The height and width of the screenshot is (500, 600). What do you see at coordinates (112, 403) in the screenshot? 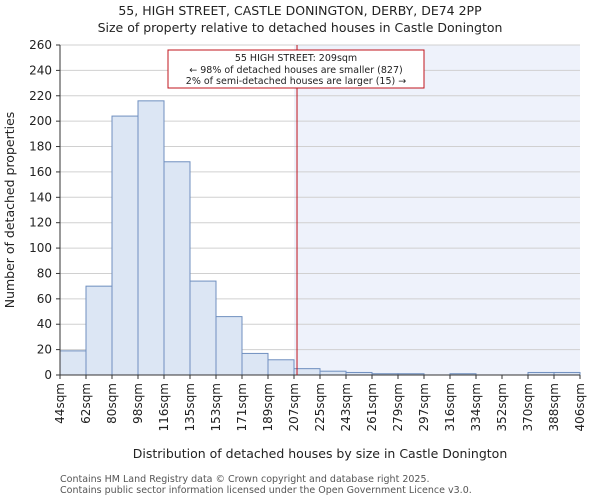
I see `x-tick-label: 80sqm` at bounding box center [112, 403].